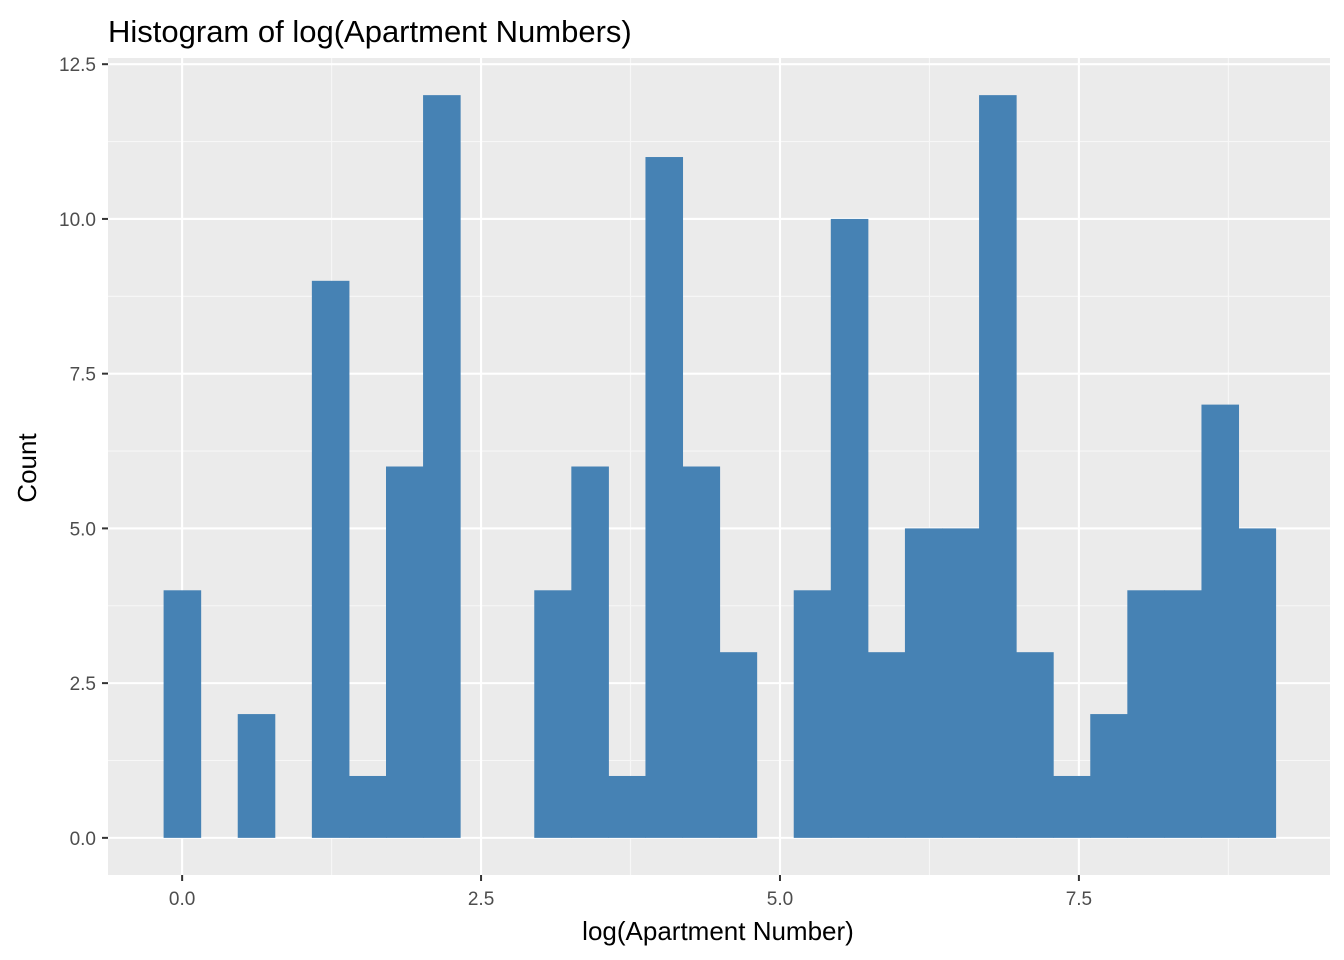  Describe the element at coordinates (83, 452) in the screenshot. I see `y-axis: 0.0 2.5 5.0 7.5 10.0 12.5` at that location.